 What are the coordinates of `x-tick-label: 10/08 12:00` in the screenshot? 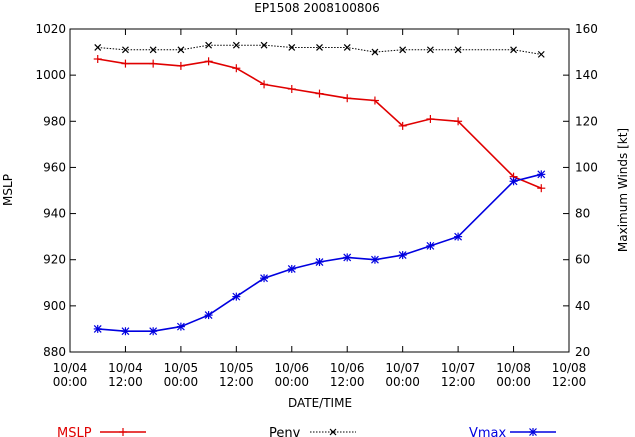 It's located at (569, 375).